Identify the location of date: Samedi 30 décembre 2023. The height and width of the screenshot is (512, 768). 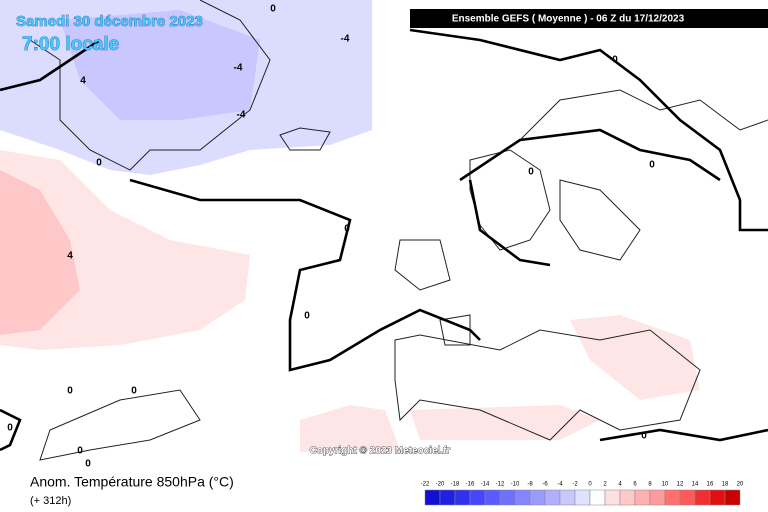
(109, 21).